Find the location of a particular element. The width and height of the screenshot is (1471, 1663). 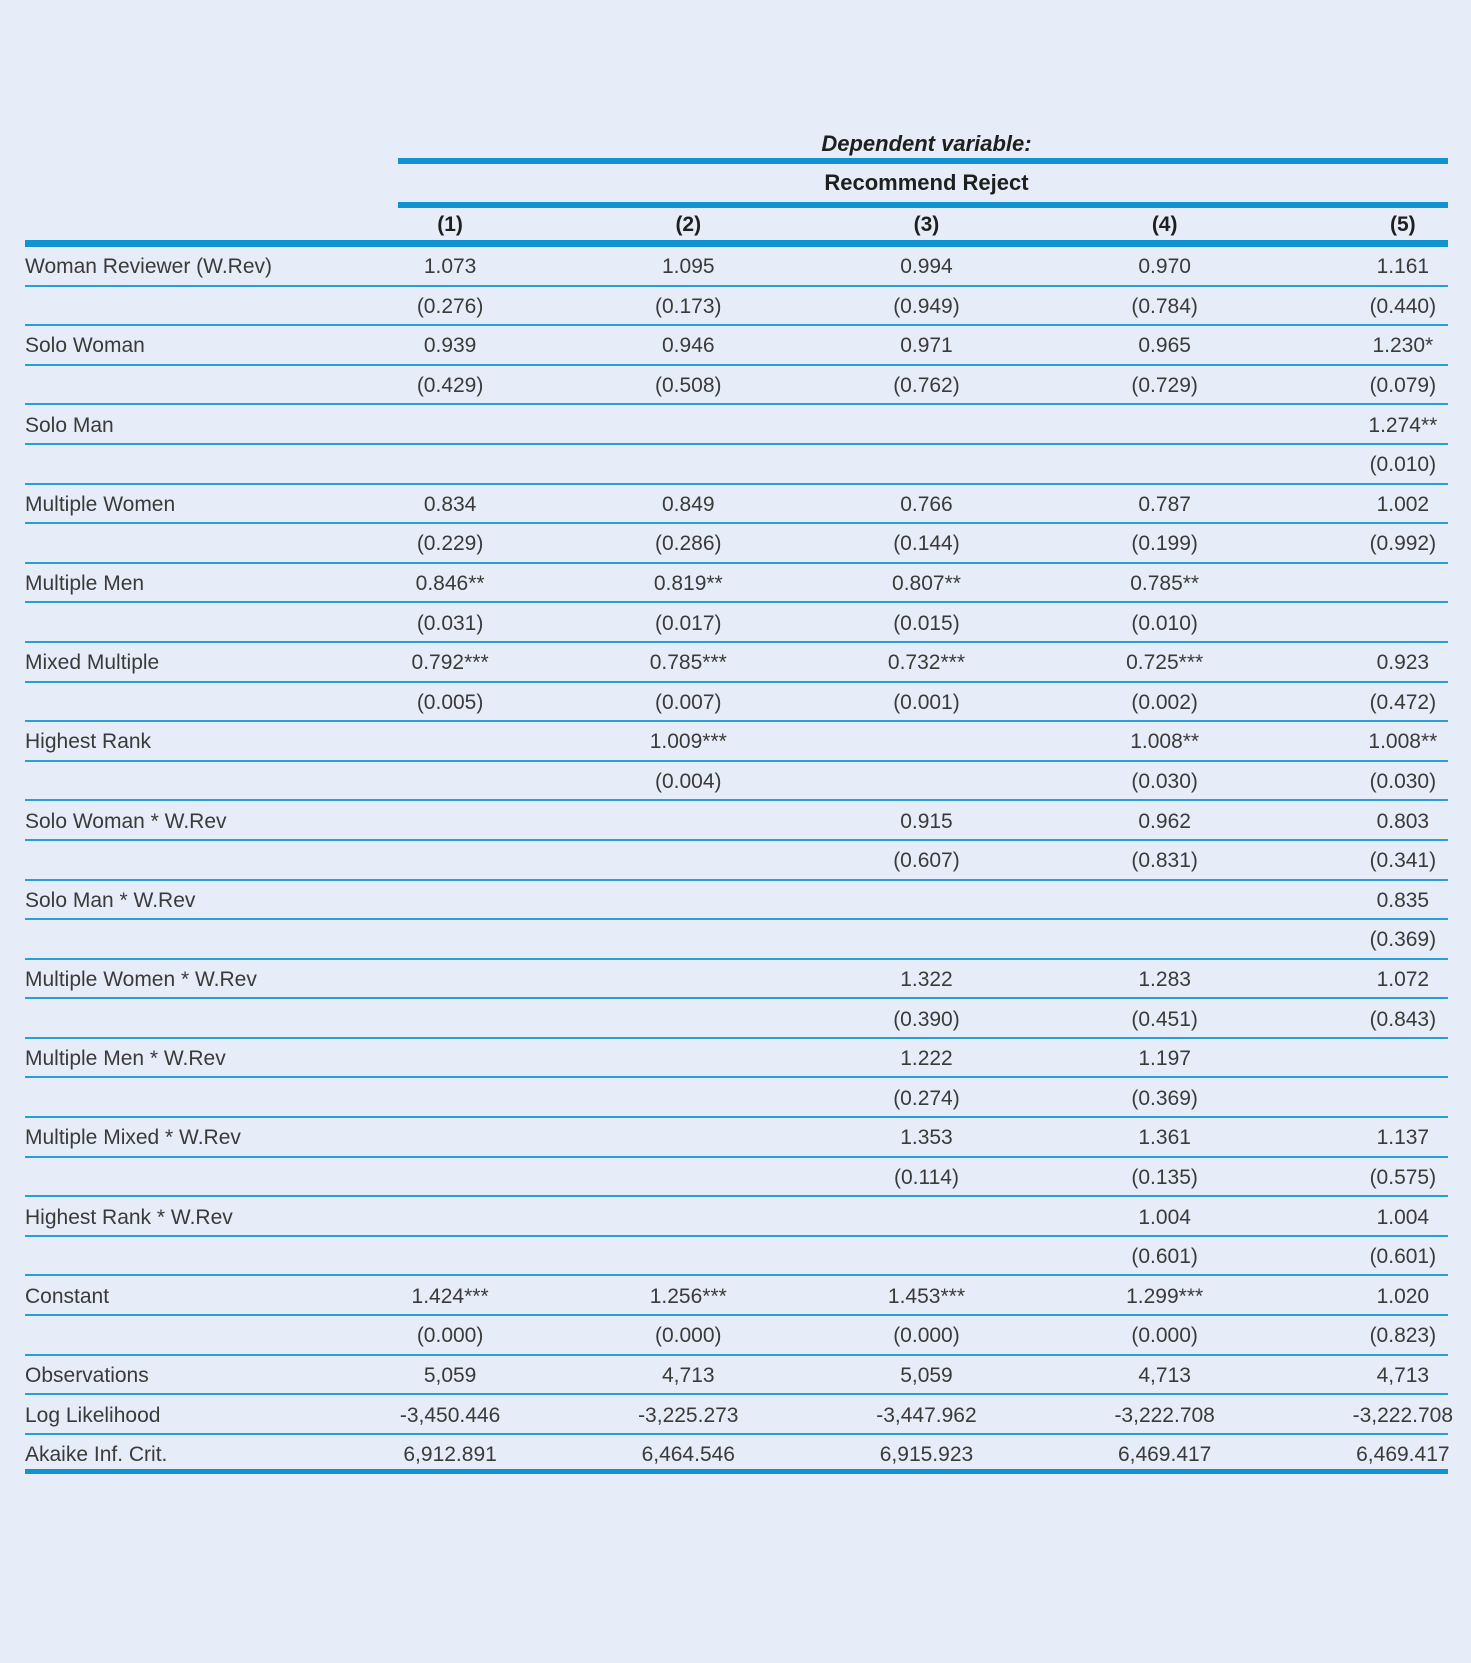

p-value: (0.390) is located at coordinates (926, 1019).